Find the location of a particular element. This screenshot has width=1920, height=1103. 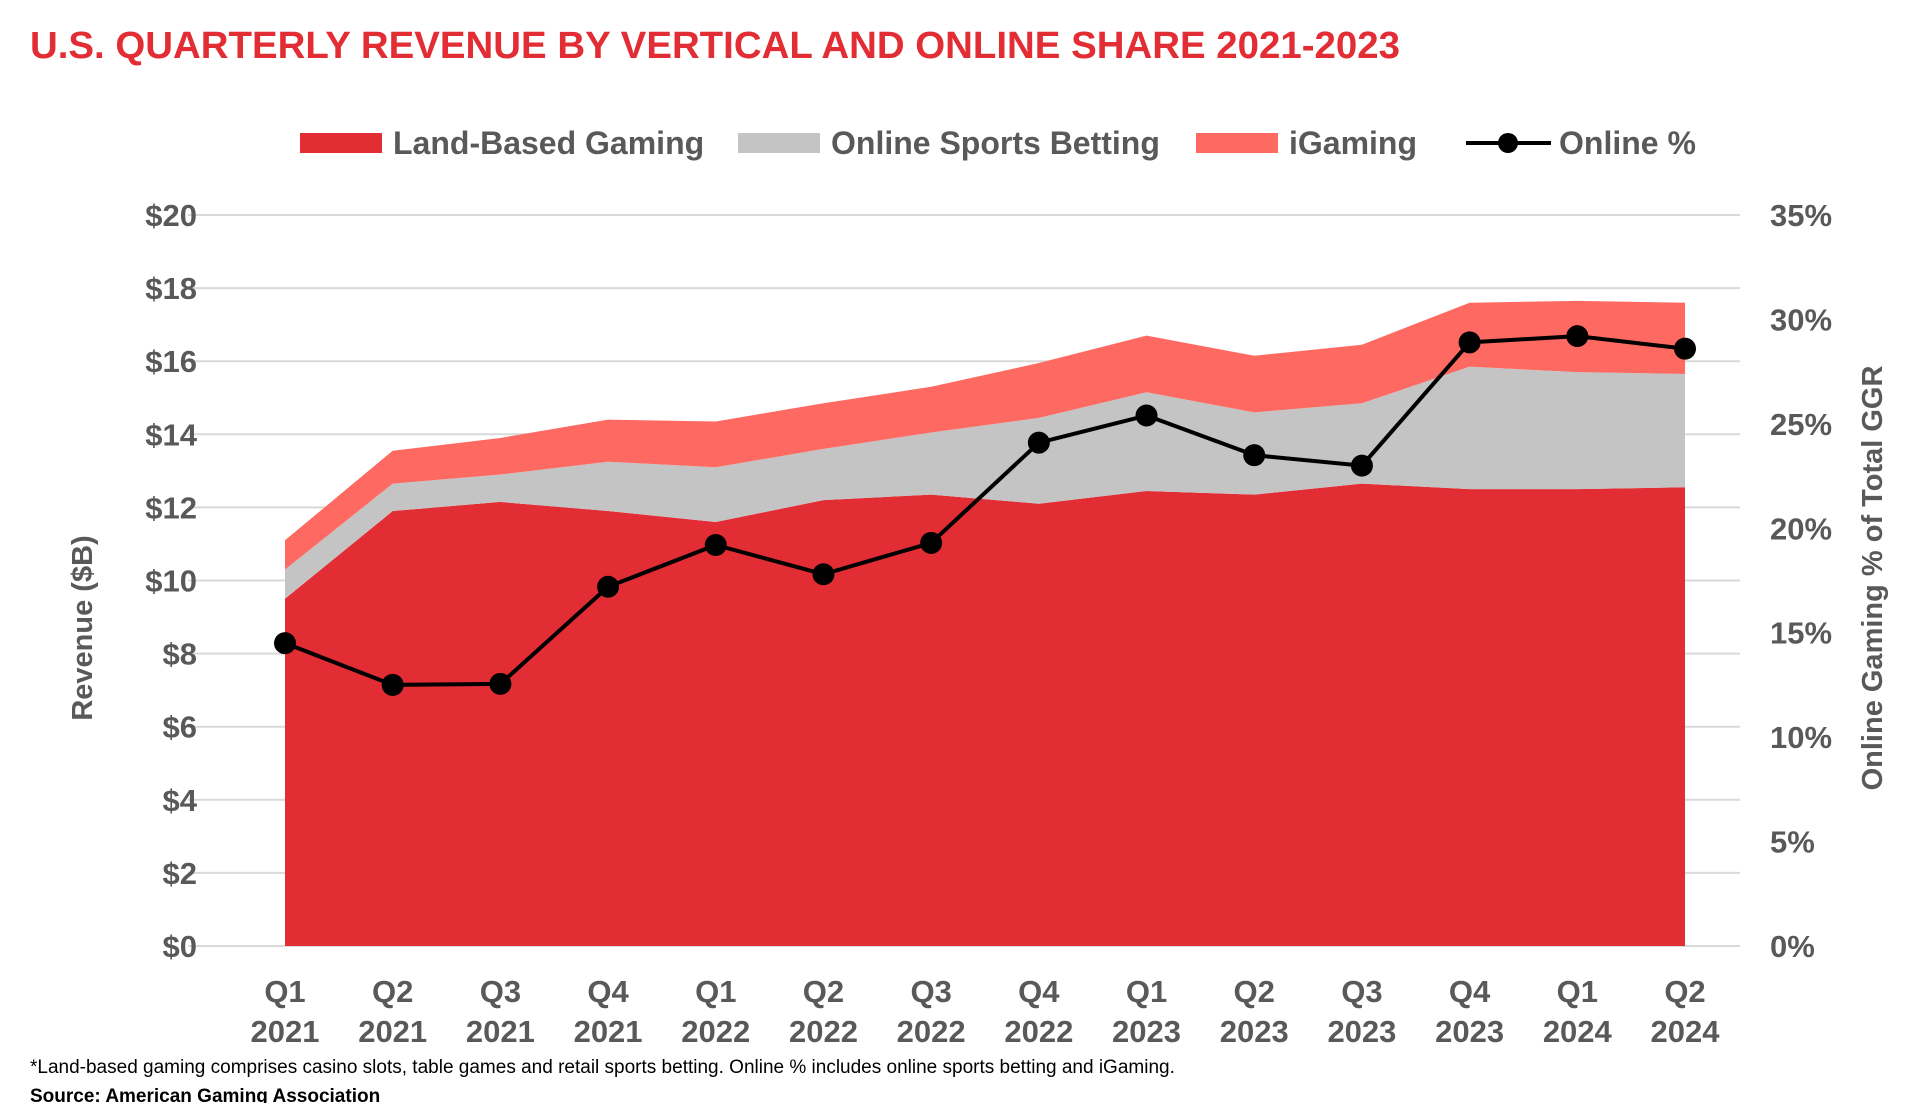

legend-label: Online % is located at coordinates (1627, 143).